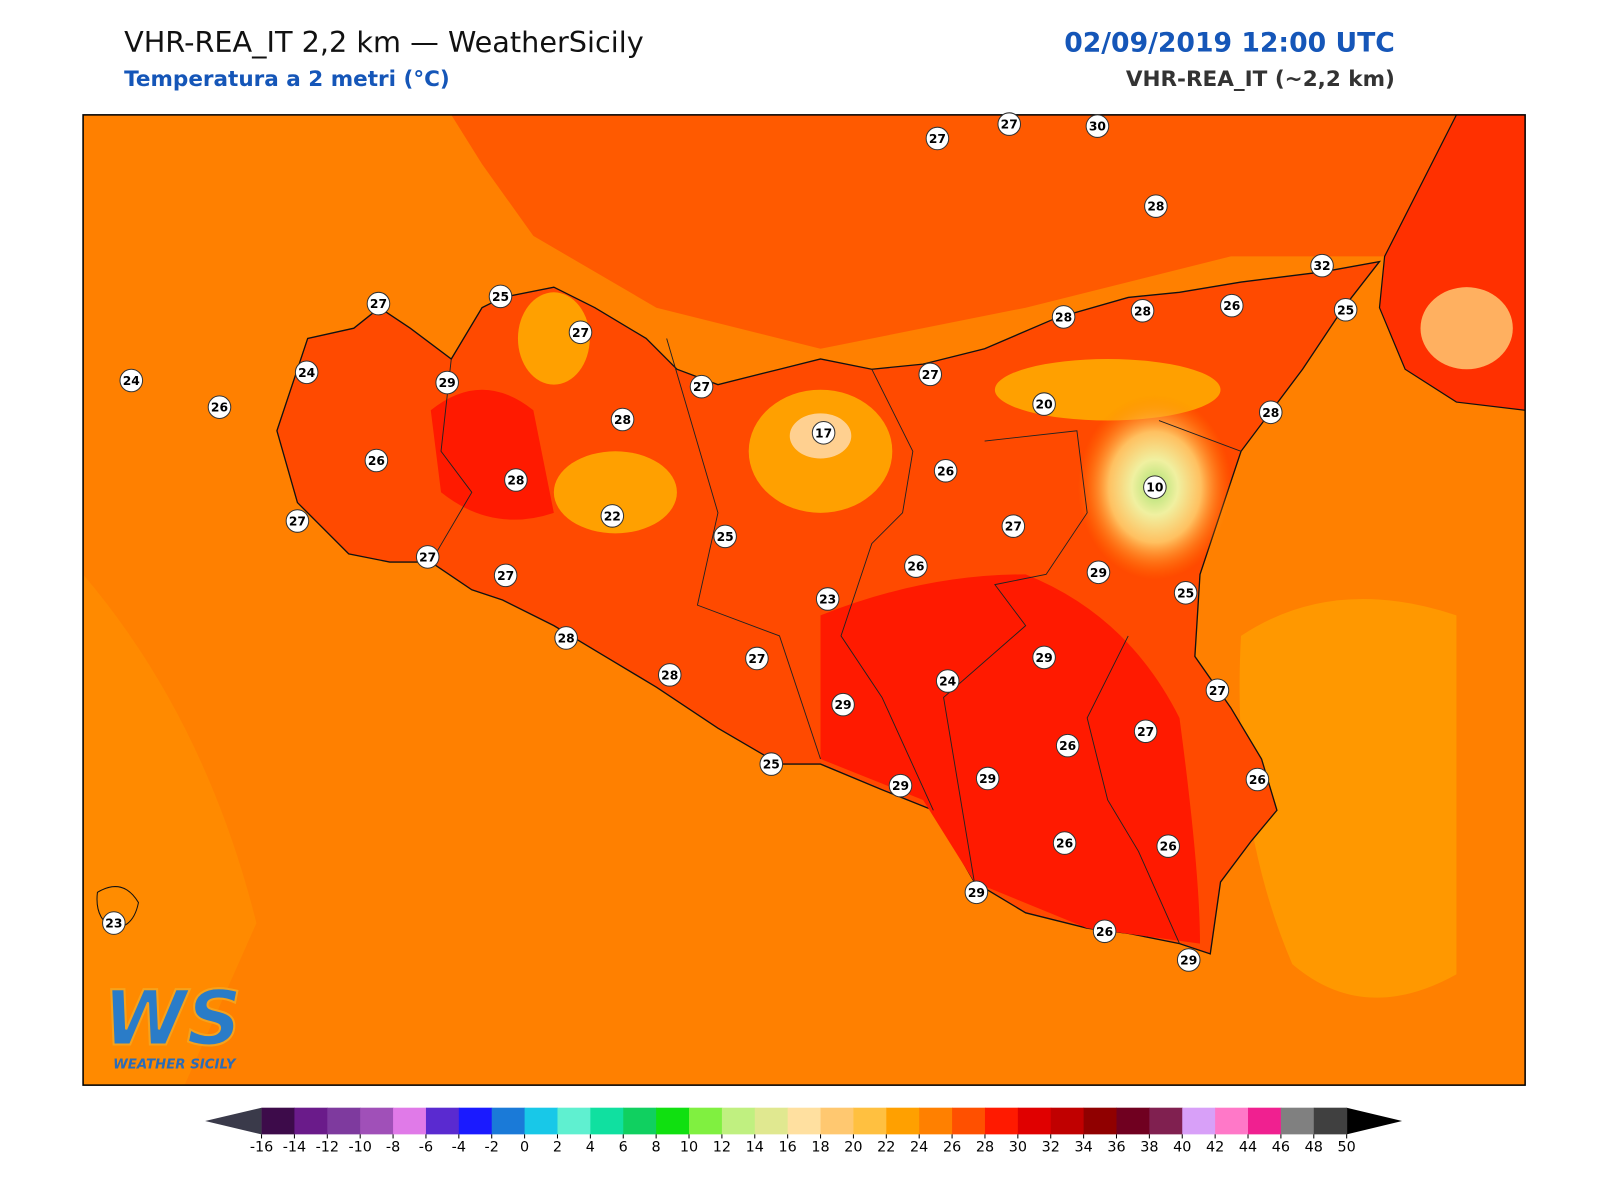 Image resolution: width=1600 pixels, height=1200 pixels. I want to click on colorbar-tick-label: 32, so click(1051, 1148).